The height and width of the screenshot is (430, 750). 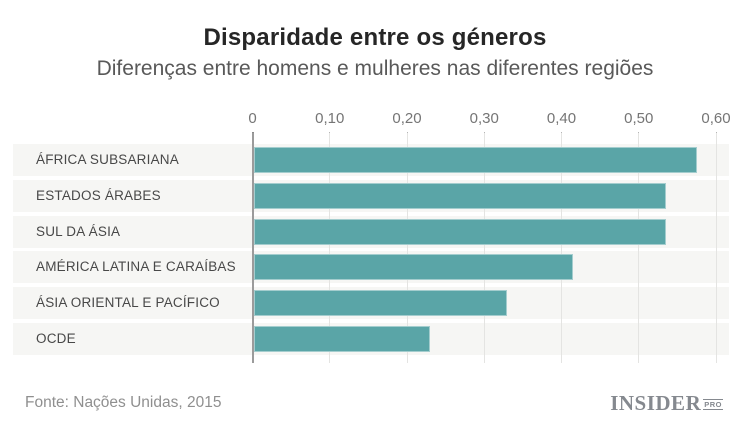 I want to click on x-tick-label: 0,30, so click(x=484, y=118).